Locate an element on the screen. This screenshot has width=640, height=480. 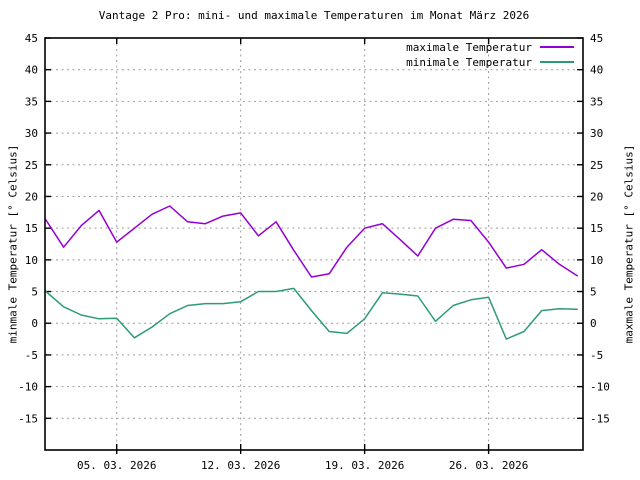
y-axis-left-label: minmale Temperatur [° Celsius] is located at coordinates (13, 244).